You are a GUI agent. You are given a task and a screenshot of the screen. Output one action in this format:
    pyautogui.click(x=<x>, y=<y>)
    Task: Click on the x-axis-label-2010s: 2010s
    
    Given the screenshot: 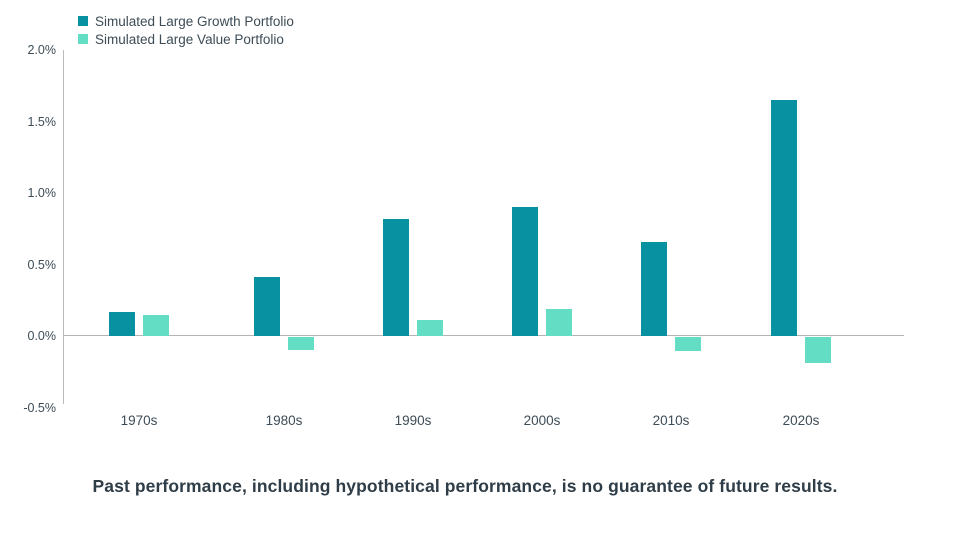 What is the action you would take?
    pyautogui.click(x=671, y=420)
    